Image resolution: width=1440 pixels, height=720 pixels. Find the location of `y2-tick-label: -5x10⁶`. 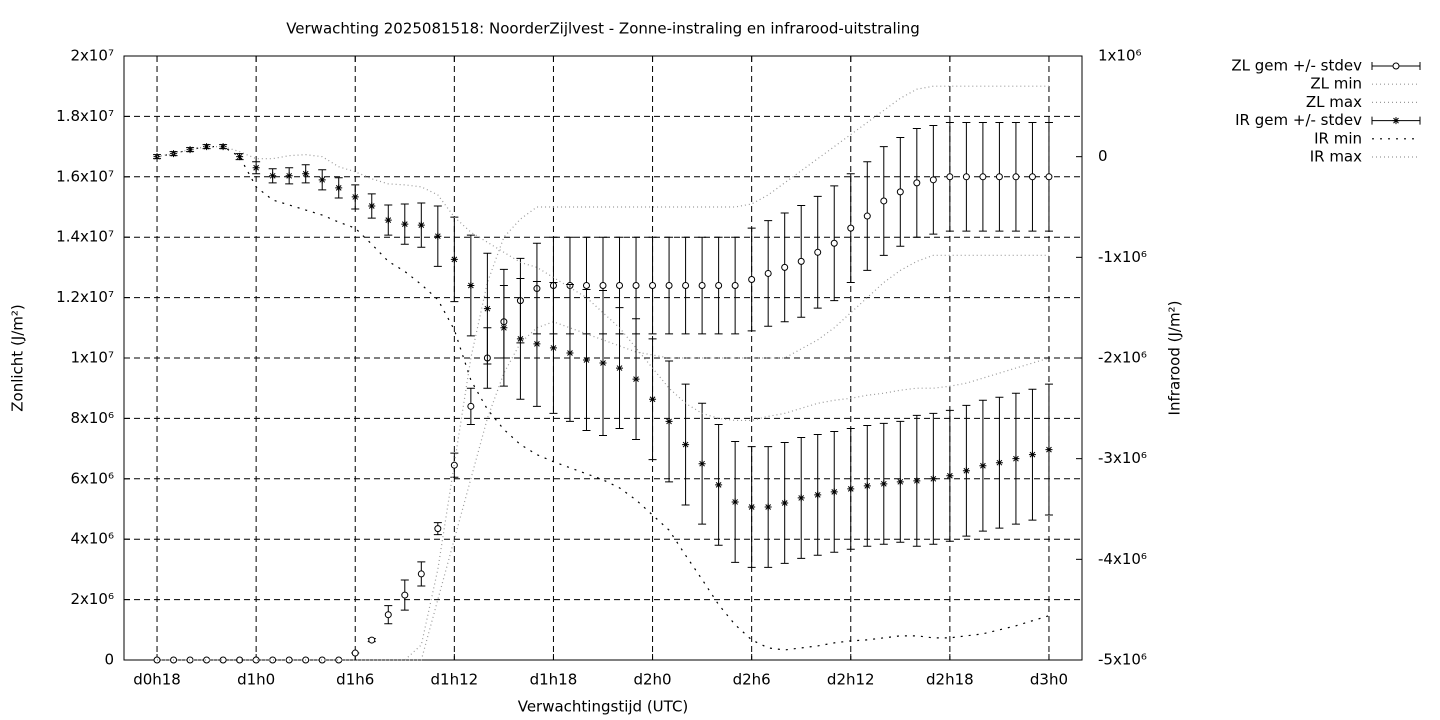

y2-tick-label: -5x10⁶ is located at coordinates (1122, 660).